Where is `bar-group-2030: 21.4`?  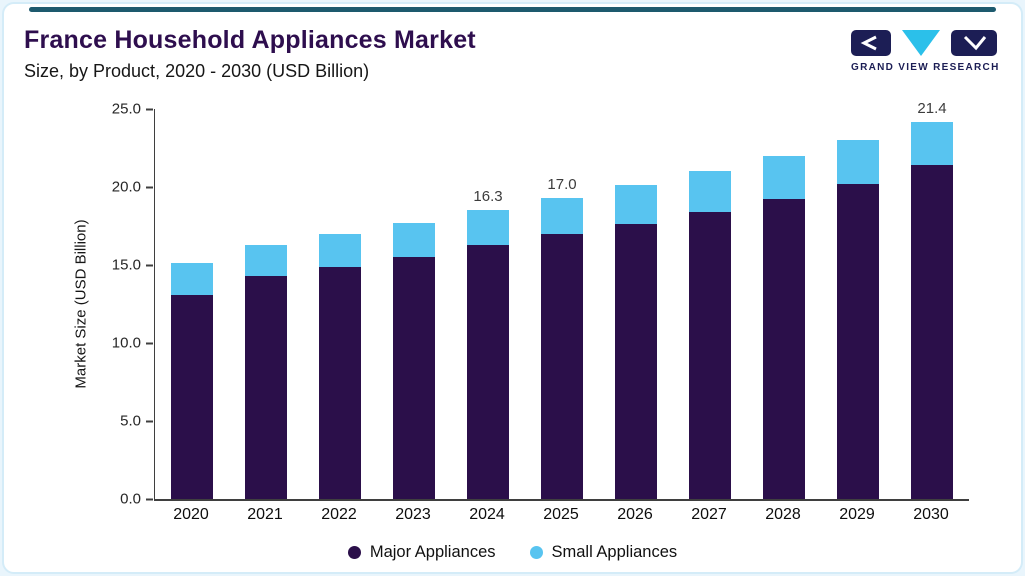 bar-group-2030: 21.4 is located at coordinates (932, 299).